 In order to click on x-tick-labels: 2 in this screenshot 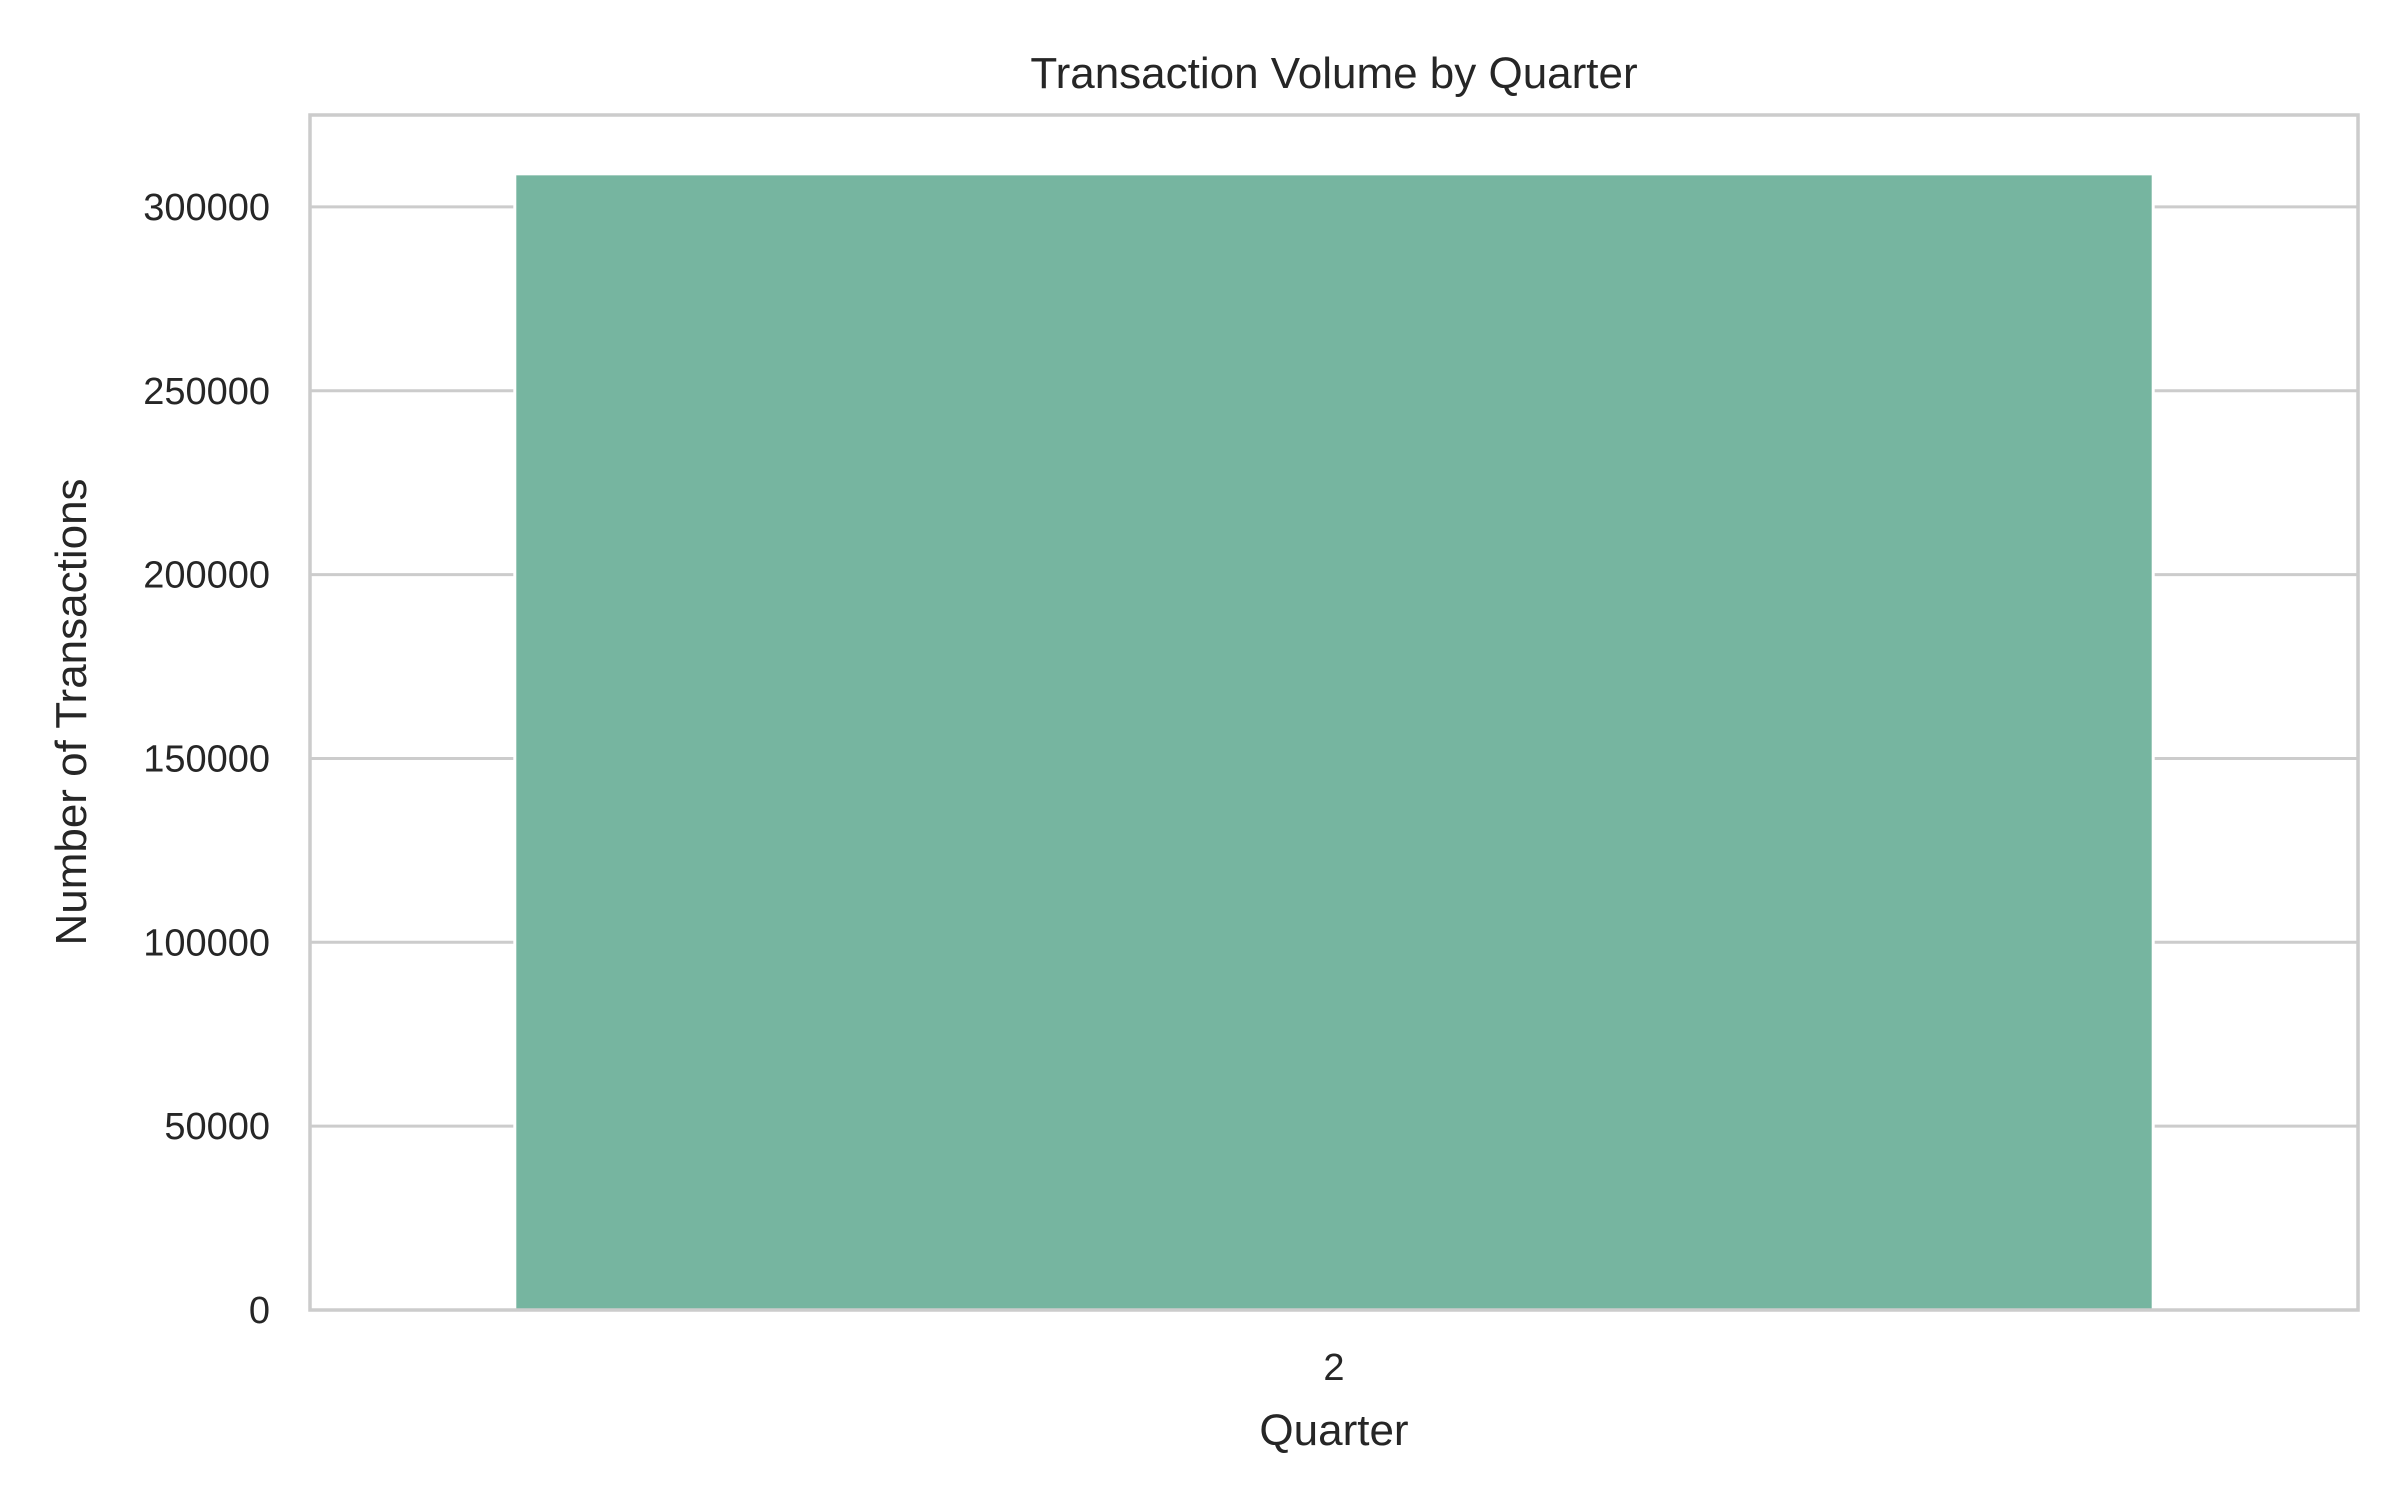, I will do `click(1333, 1368)`.